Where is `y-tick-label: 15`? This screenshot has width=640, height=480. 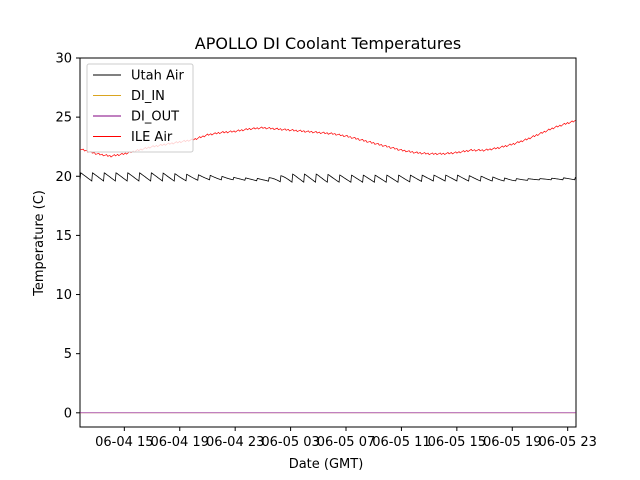 y-tick-label: 15 is located at coordinates (63, 236).